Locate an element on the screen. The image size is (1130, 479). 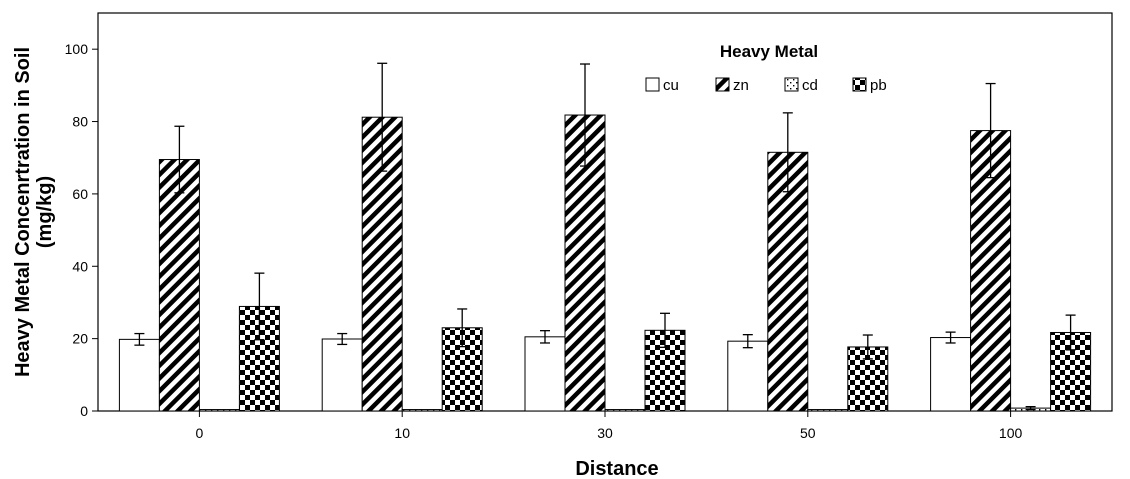
y-axis-title-unit: (mg/kg) is located at coordinates (45, 212).